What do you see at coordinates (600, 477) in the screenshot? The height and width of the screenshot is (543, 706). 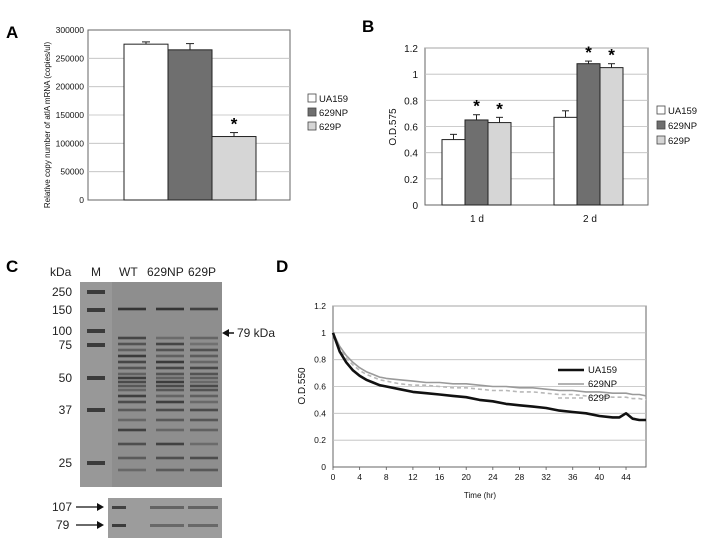 I see `chart-d-x-tick-label: 40` at bounding box center [600, 477].